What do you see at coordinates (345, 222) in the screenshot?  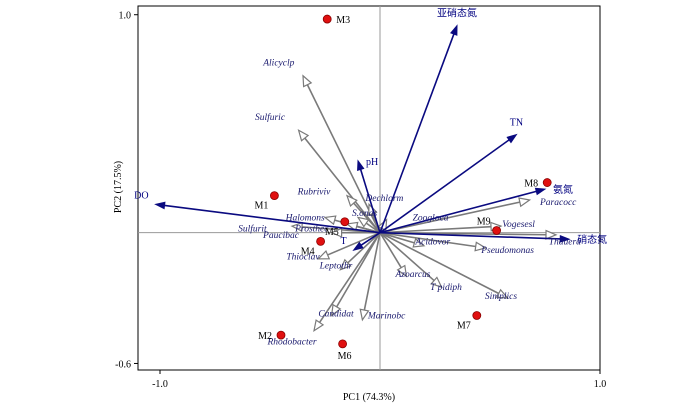 I see `site-point-m5` at bounding box center [345, 222].